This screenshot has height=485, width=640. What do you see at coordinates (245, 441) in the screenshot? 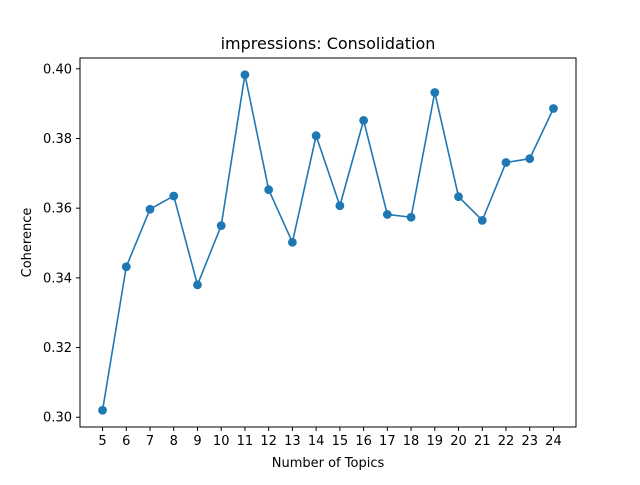
I see `x-tick-label: 11` at bounding box center [245, 441].